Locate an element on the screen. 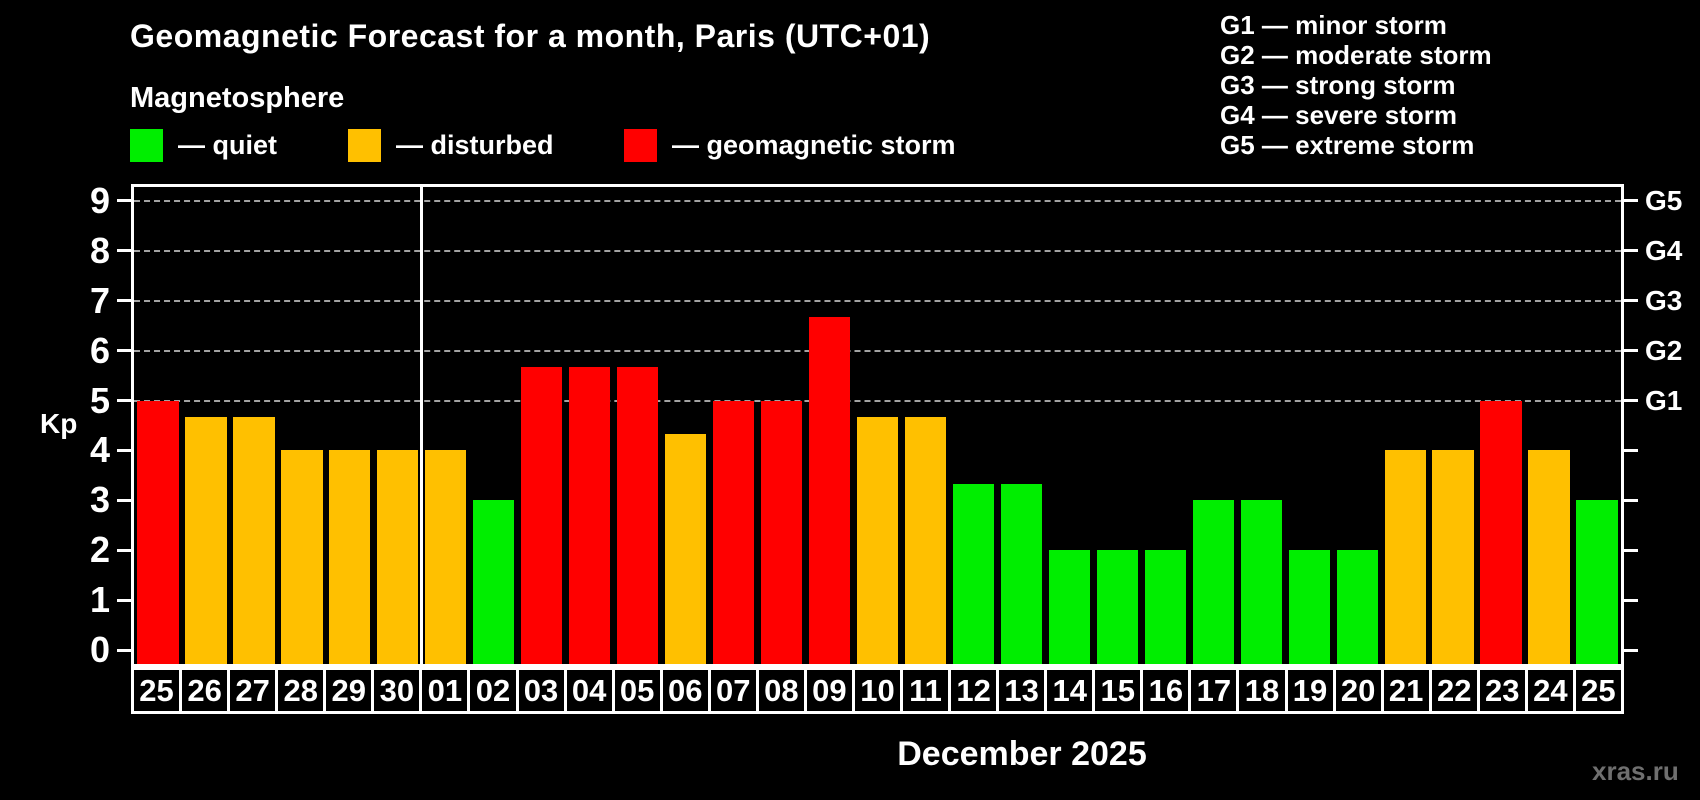 This screenshot has width=1700, height=800. y-tick-label: 1 is located at coordinates (99, 600).